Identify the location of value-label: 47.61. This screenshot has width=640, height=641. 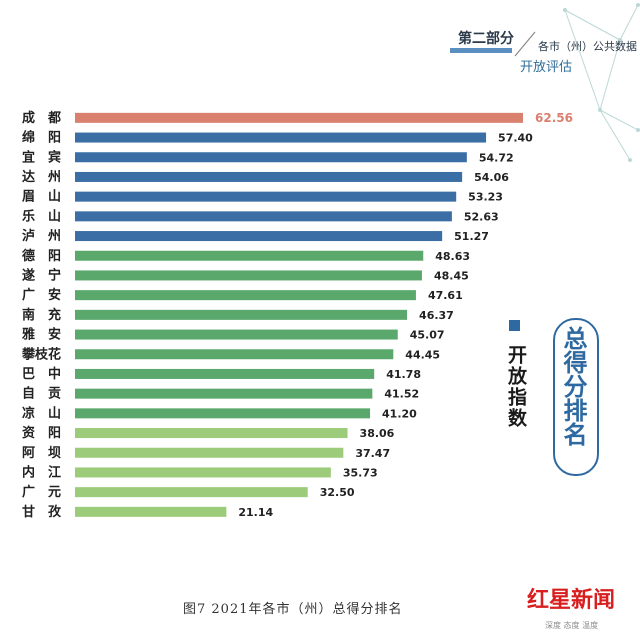
(445, 295).